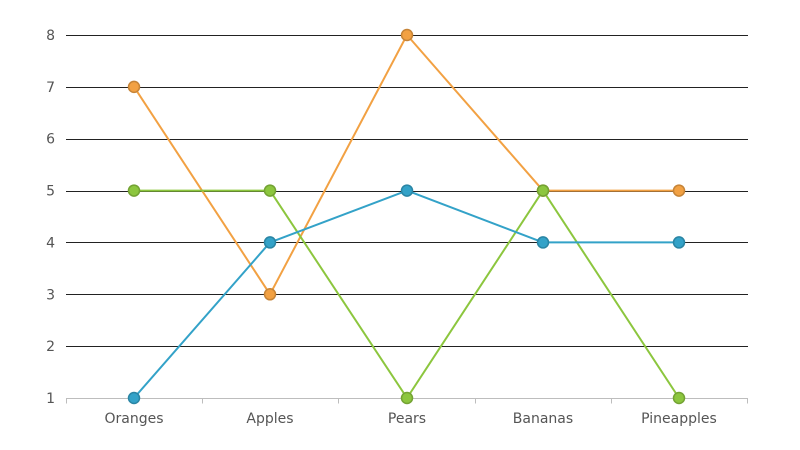 Image resolution: width=800 pixels, height=450 pixels. What do you see at coordinates (543, 419) in the screenshot?
I see `x-tick-label: Bananas` at bounding box center [543, 419].